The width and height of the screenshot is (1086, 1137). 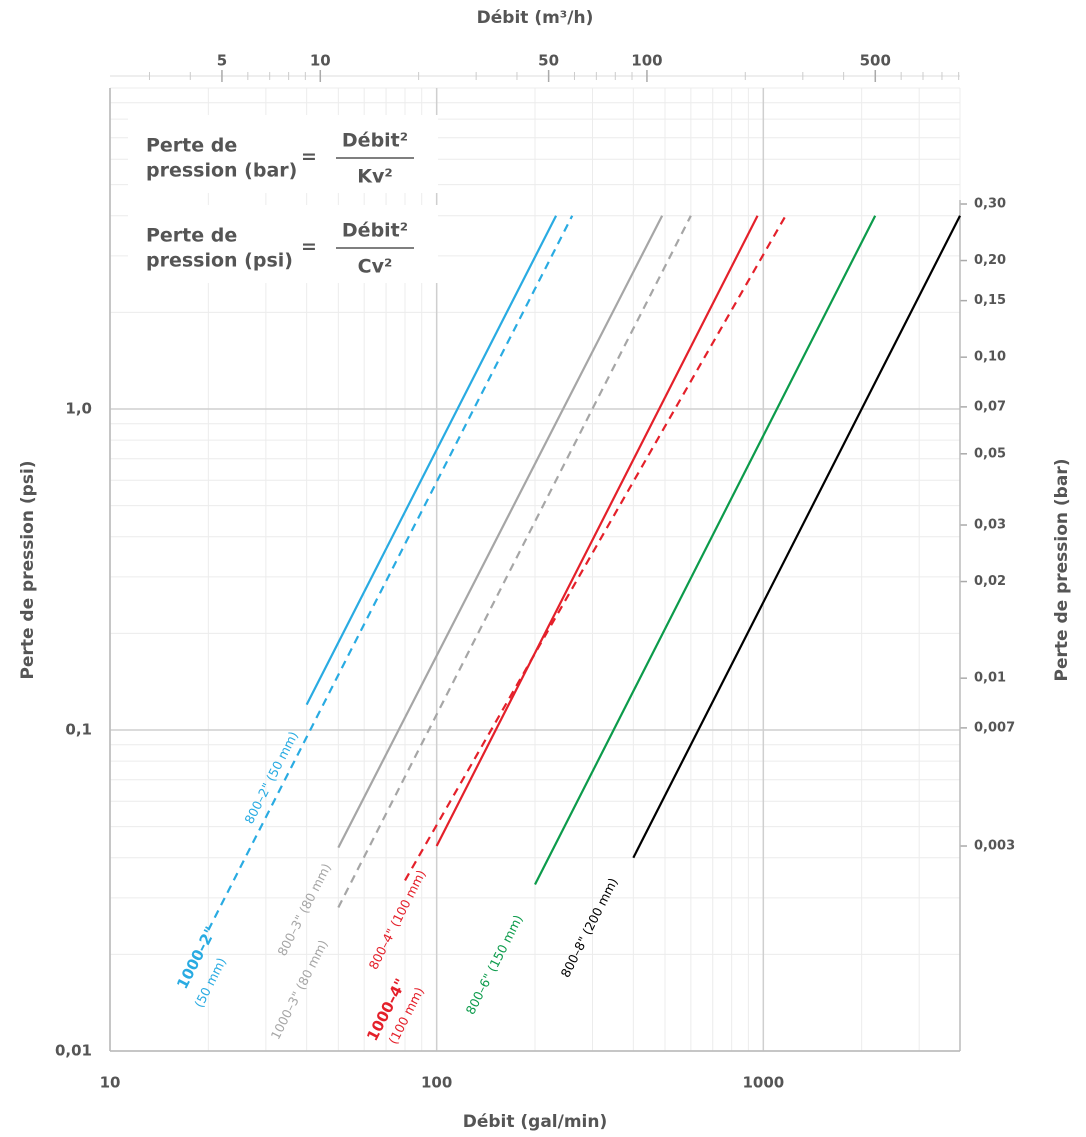 What do you see at coordinates (990, 678) in the screenshot?
I see `y2-tick-label: 0,01` at bounding box center [990, 678].